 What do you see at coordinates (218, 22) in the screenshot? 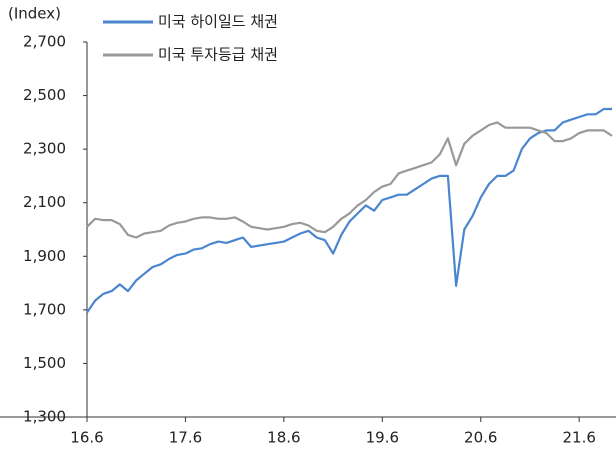
I see `legend-label: 미국 하이일드 채권` at bounding box center [218, 22].